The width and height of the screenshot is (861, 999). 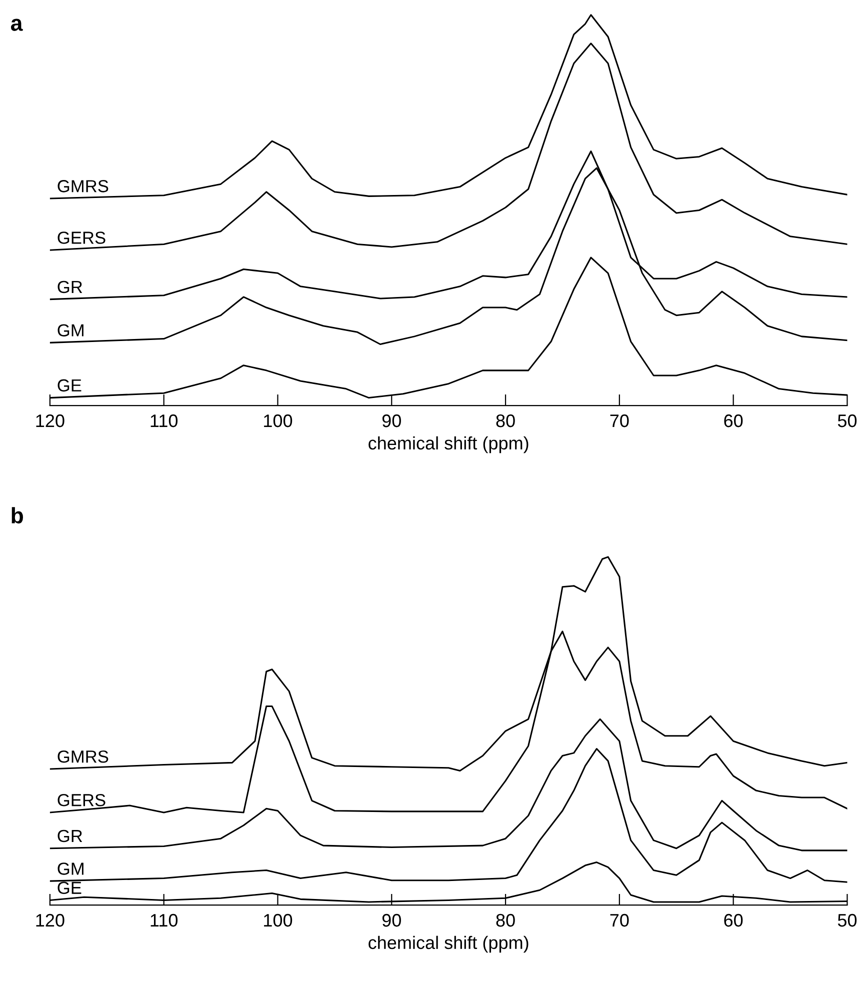 I want to click on chart-title: a, so click(x=16, y=24).